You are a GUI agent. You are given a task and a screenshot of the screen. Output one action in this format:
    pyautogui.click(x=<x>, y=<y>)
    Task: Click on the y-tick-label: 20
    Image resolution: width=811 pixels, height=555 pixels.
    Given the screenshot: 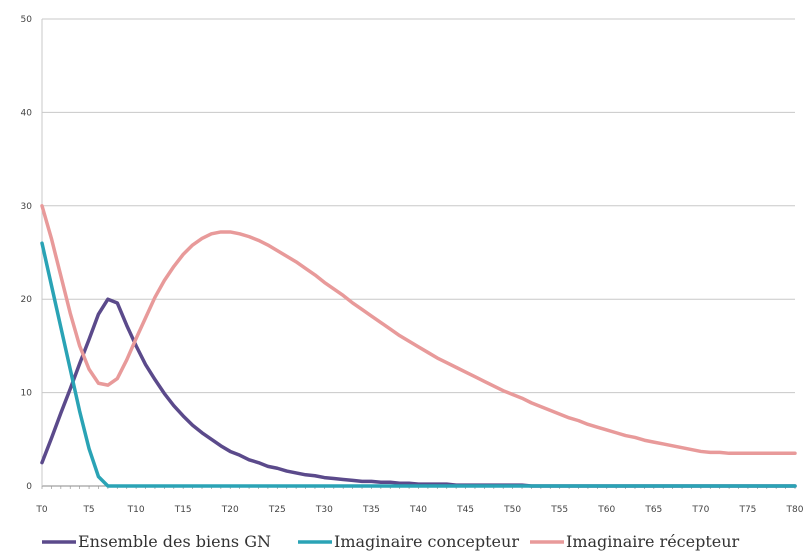 What is the action you would take?
    pyautogui.click(x=27, y=300)
    